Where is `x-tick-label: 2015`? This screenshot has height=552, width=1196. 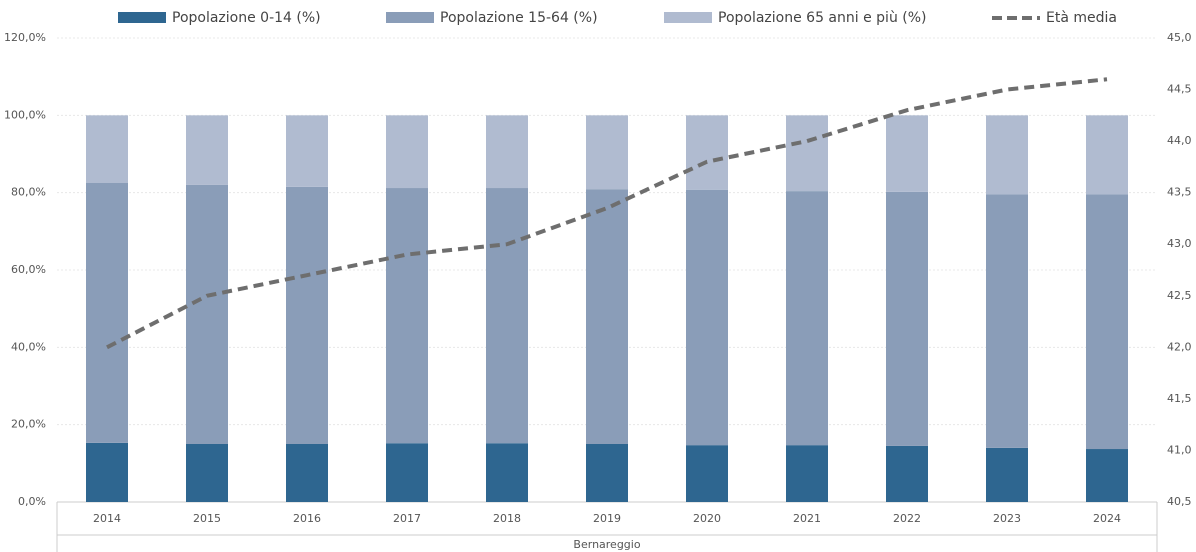
x-tick-label: 2015 is located at coordinates (207, 518).